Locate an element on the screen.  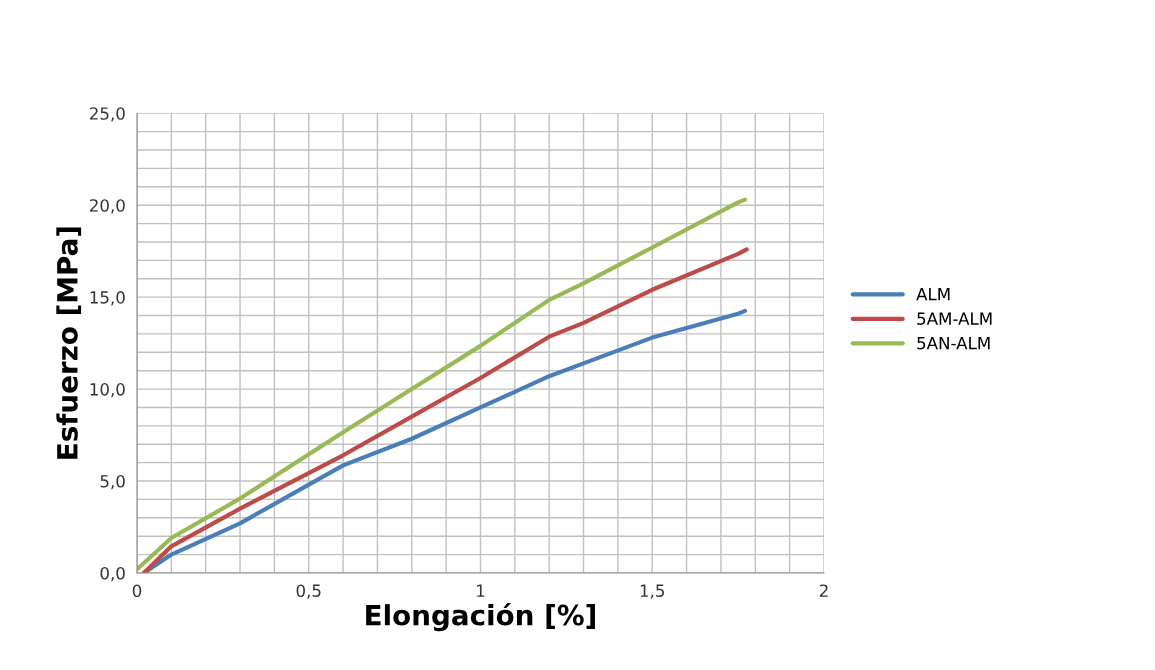
x-axis-title: Elongación [%] is located at coordinates (480, 617).